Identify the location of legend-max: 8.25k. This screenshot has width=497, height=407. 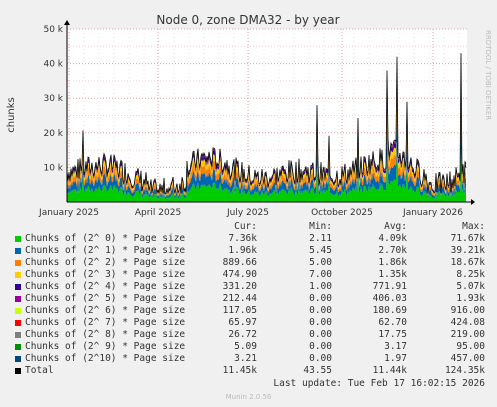
(470, 274).